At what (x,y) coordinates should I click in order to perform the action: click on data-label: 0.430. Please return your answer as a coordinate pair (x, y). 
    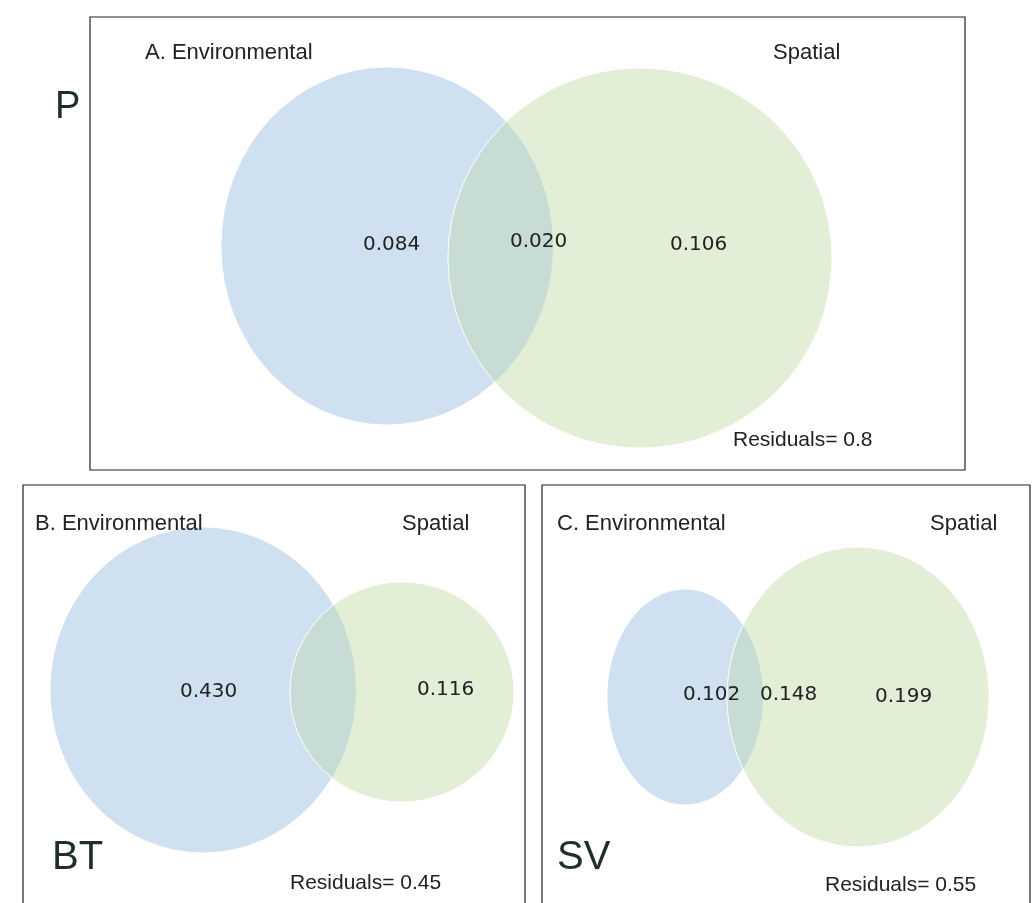
    Looking at the image, I should click on (209, 690).